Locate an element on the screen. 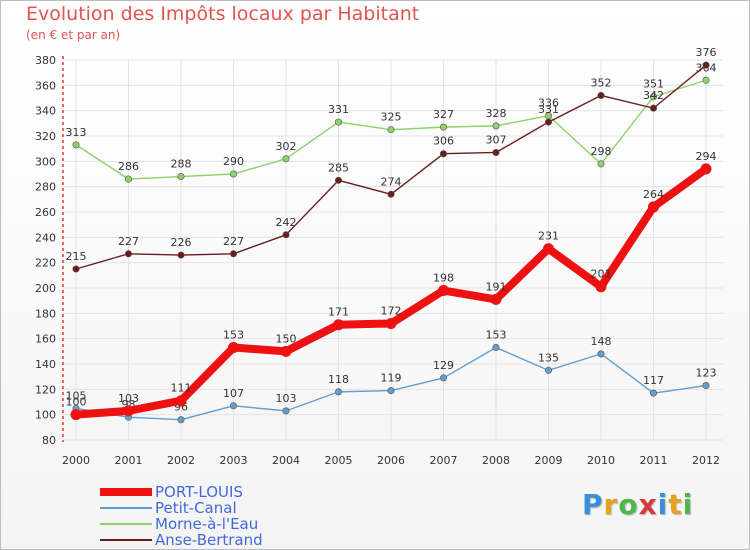 The image size is (750, 550). data-label: 286 is located at coordinates (128, 166).